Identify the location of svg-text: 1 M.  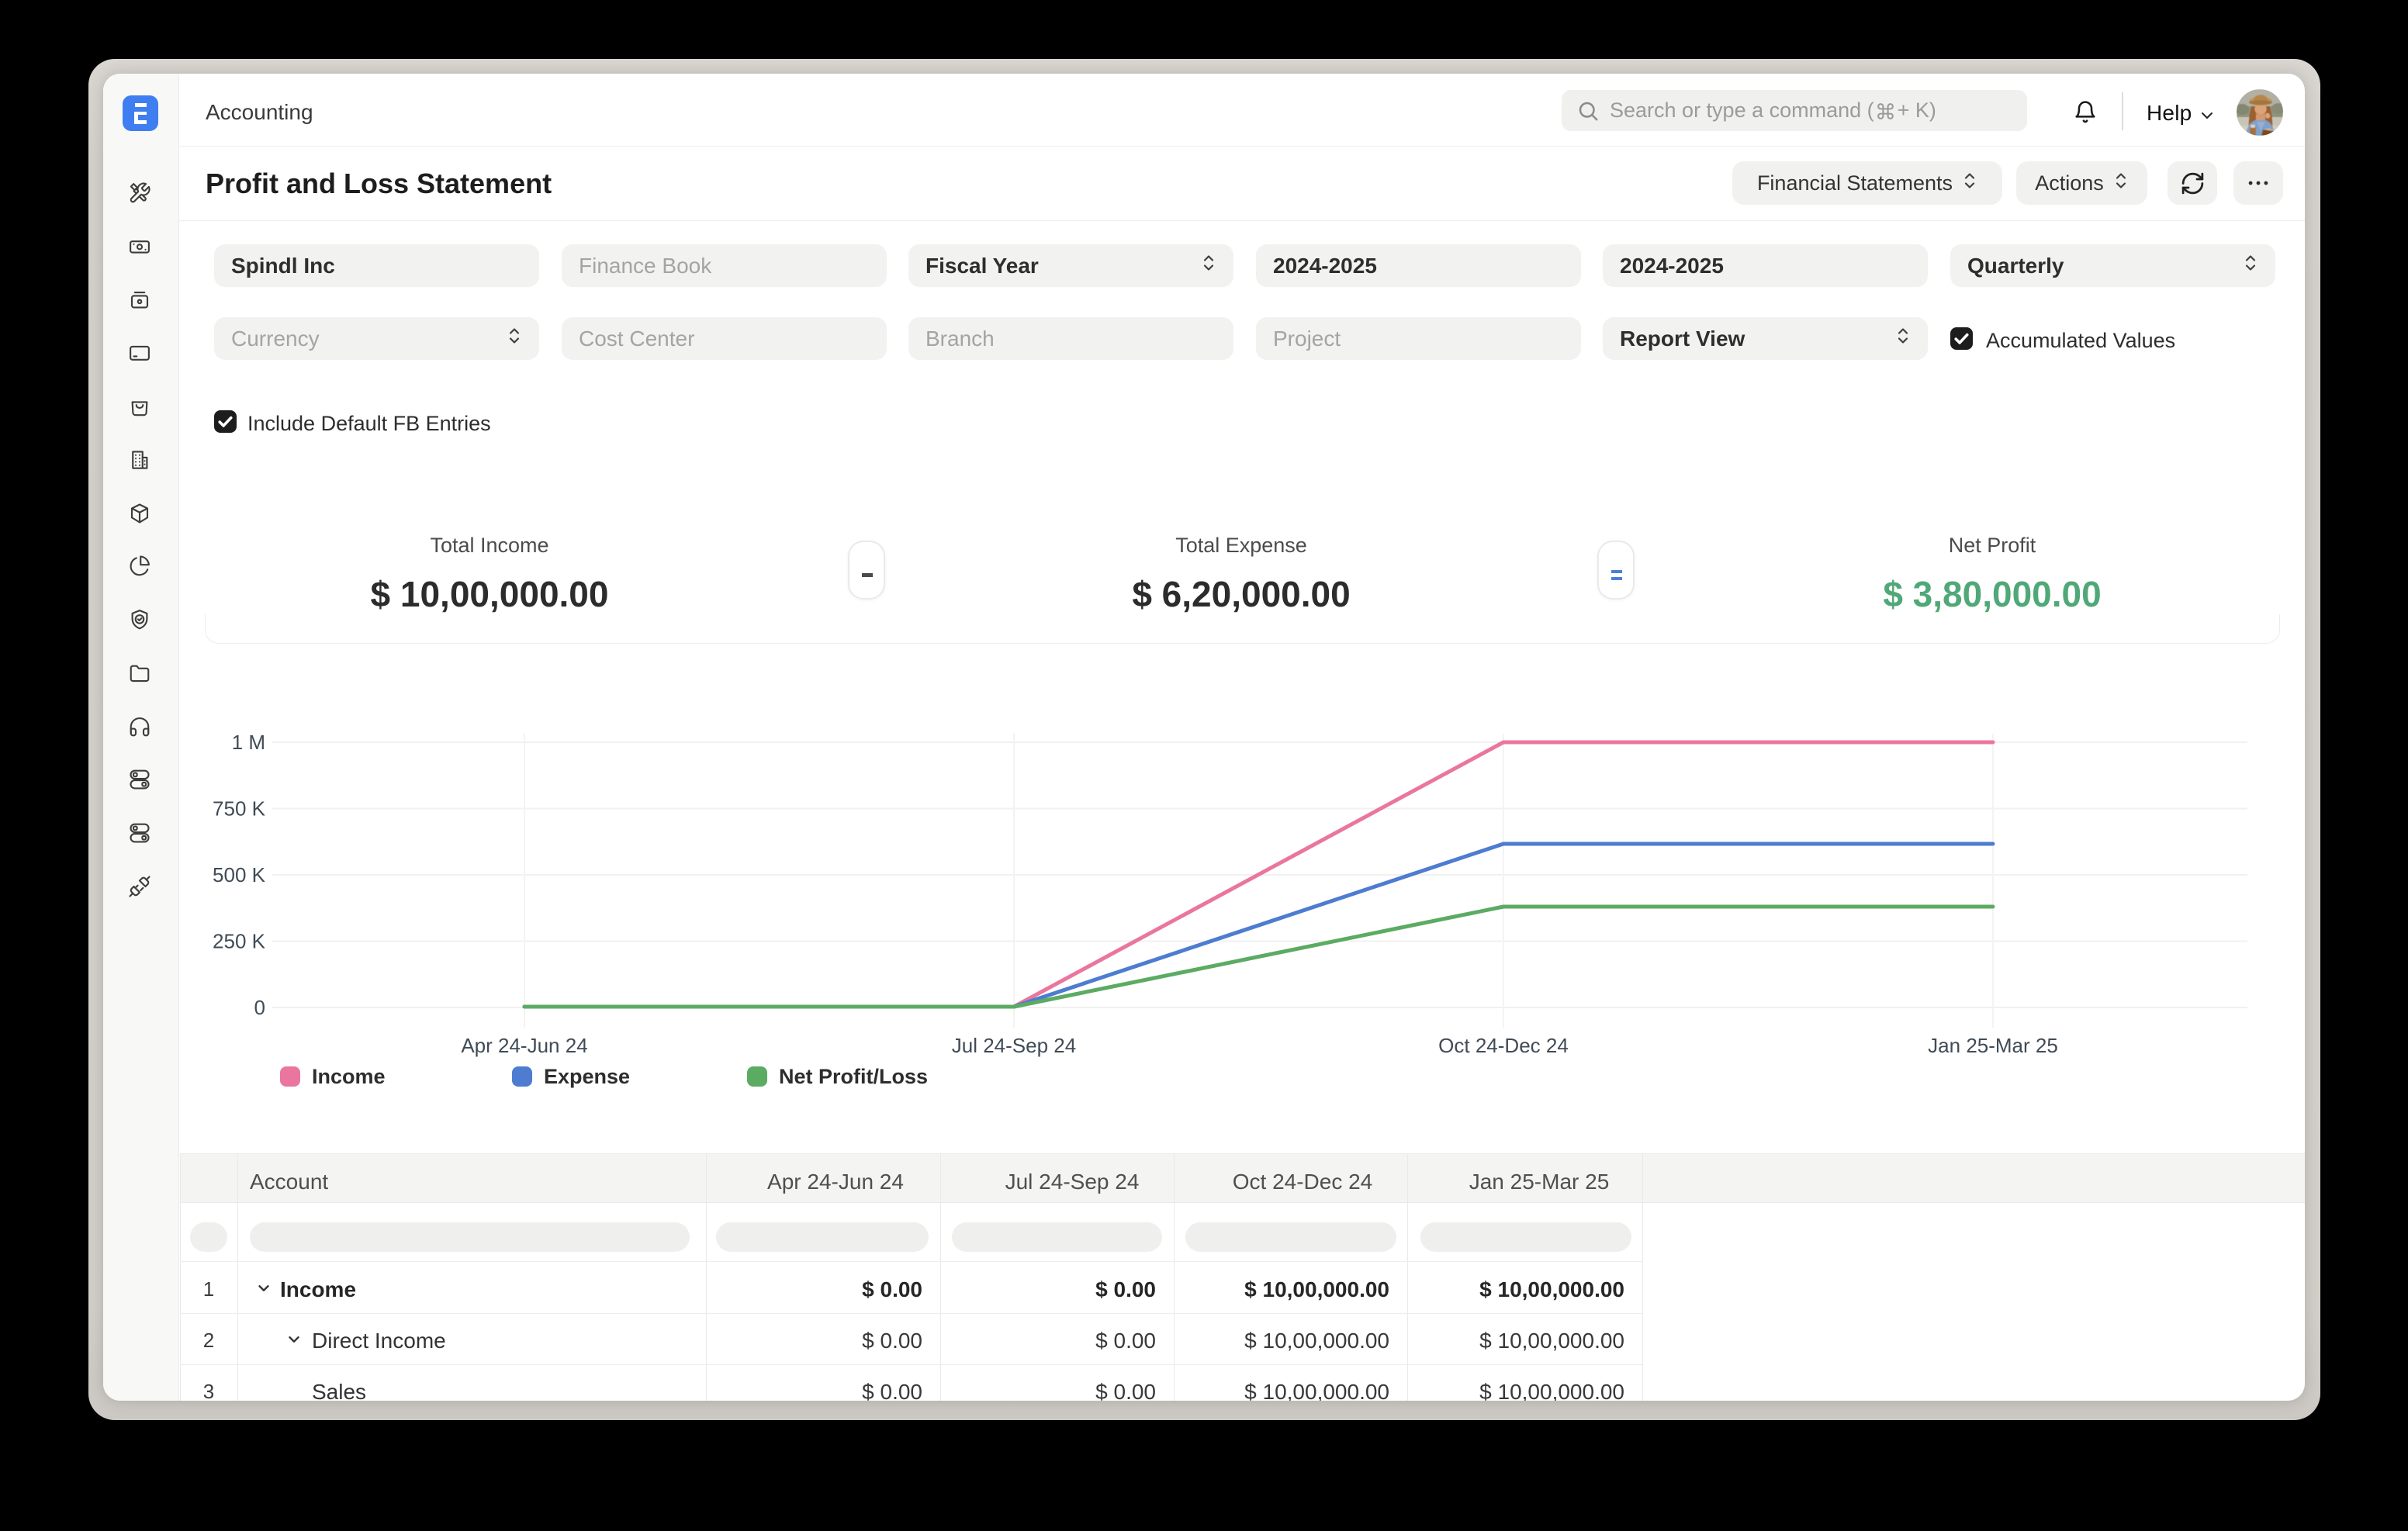
(248, 742).